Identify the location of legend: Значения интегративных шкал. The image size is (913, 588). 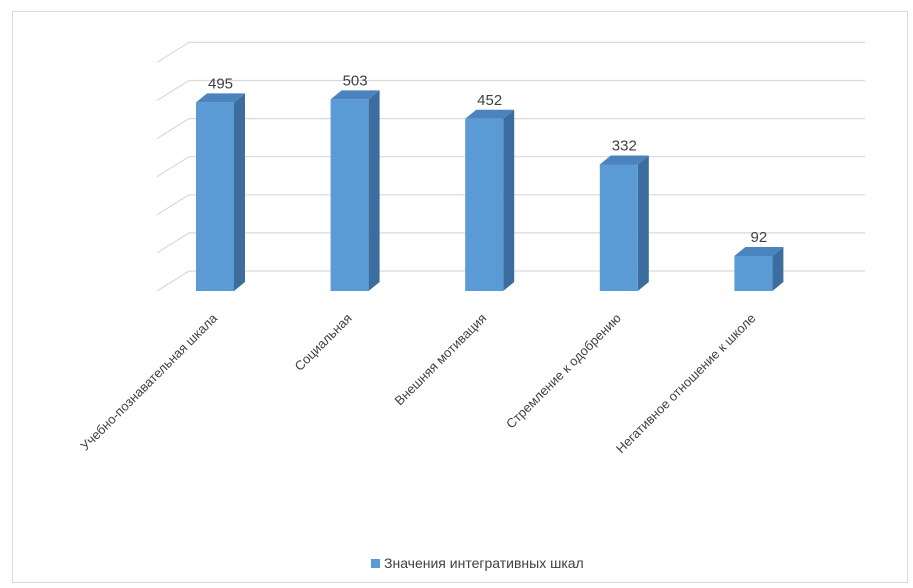
(477, 563).